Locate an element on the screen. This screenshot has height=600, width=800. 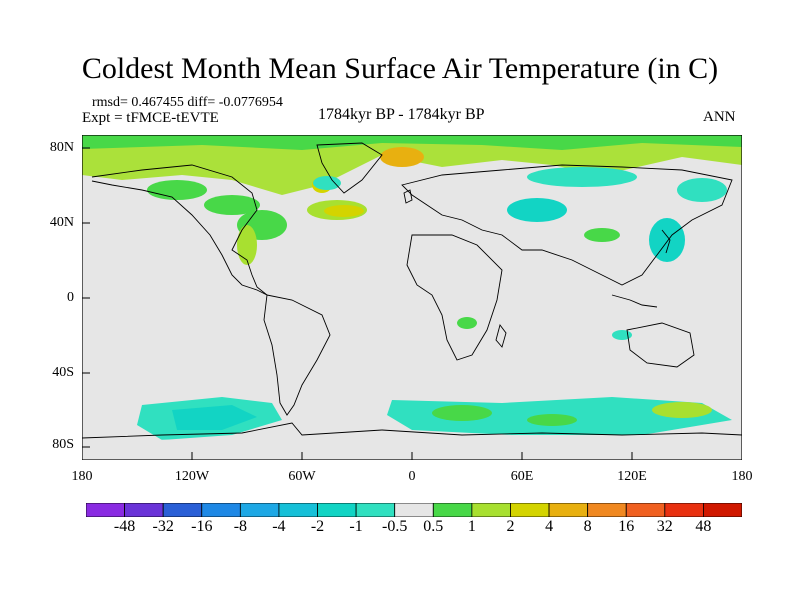
colorbar-label: -2 is located at coordinates (317, 526).